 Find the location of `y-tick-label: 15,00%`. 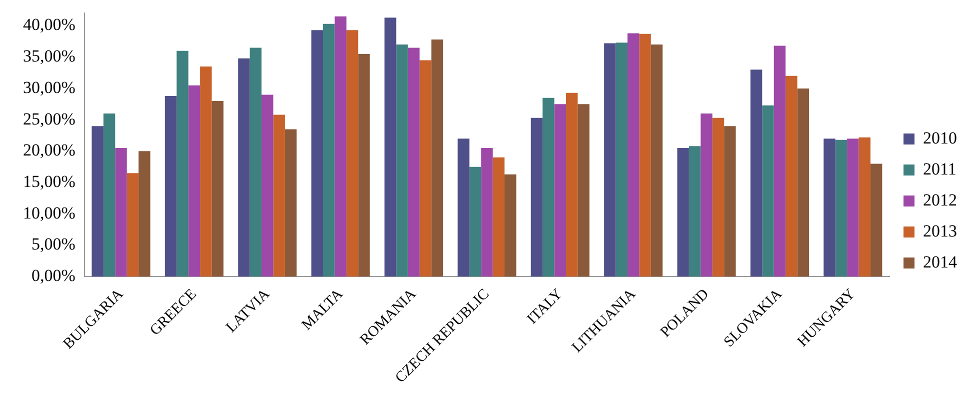

y-tick-label: 15,00% is located at coordinates (49, 181).